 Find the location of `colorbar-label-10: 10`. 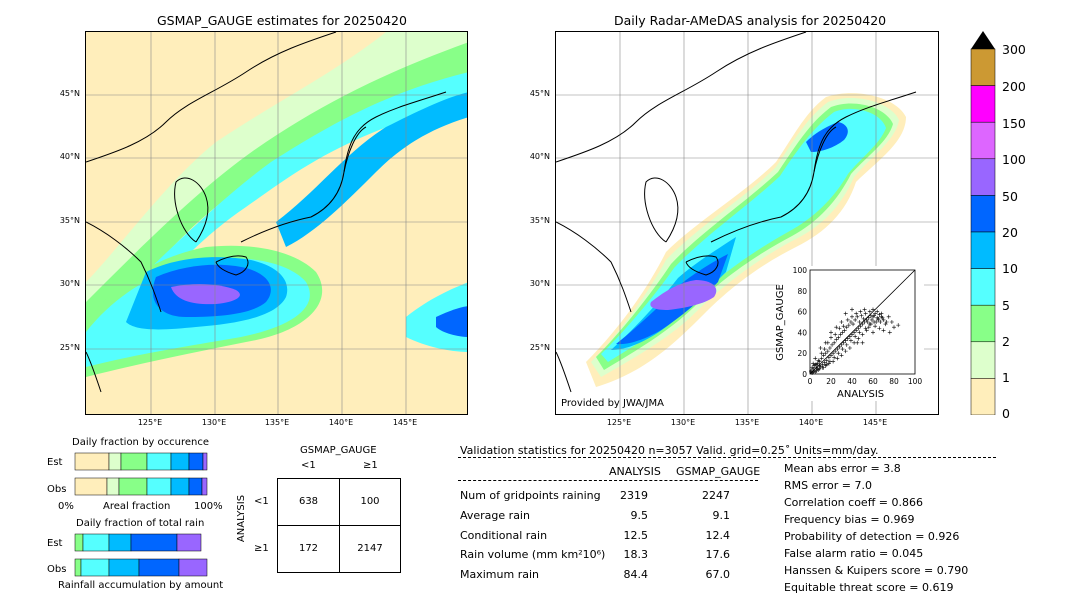

colorbar-label-10: 10 is located at coordinates (1010, 268).